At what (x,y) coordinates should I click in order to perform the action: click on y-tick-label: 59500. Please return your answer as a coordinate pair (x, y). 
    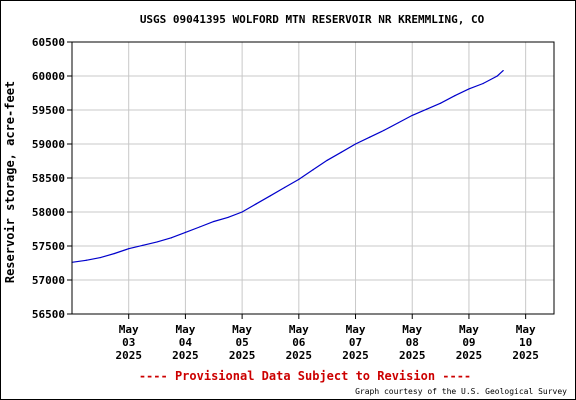
    Looking at the image, I should click on (48, 110).